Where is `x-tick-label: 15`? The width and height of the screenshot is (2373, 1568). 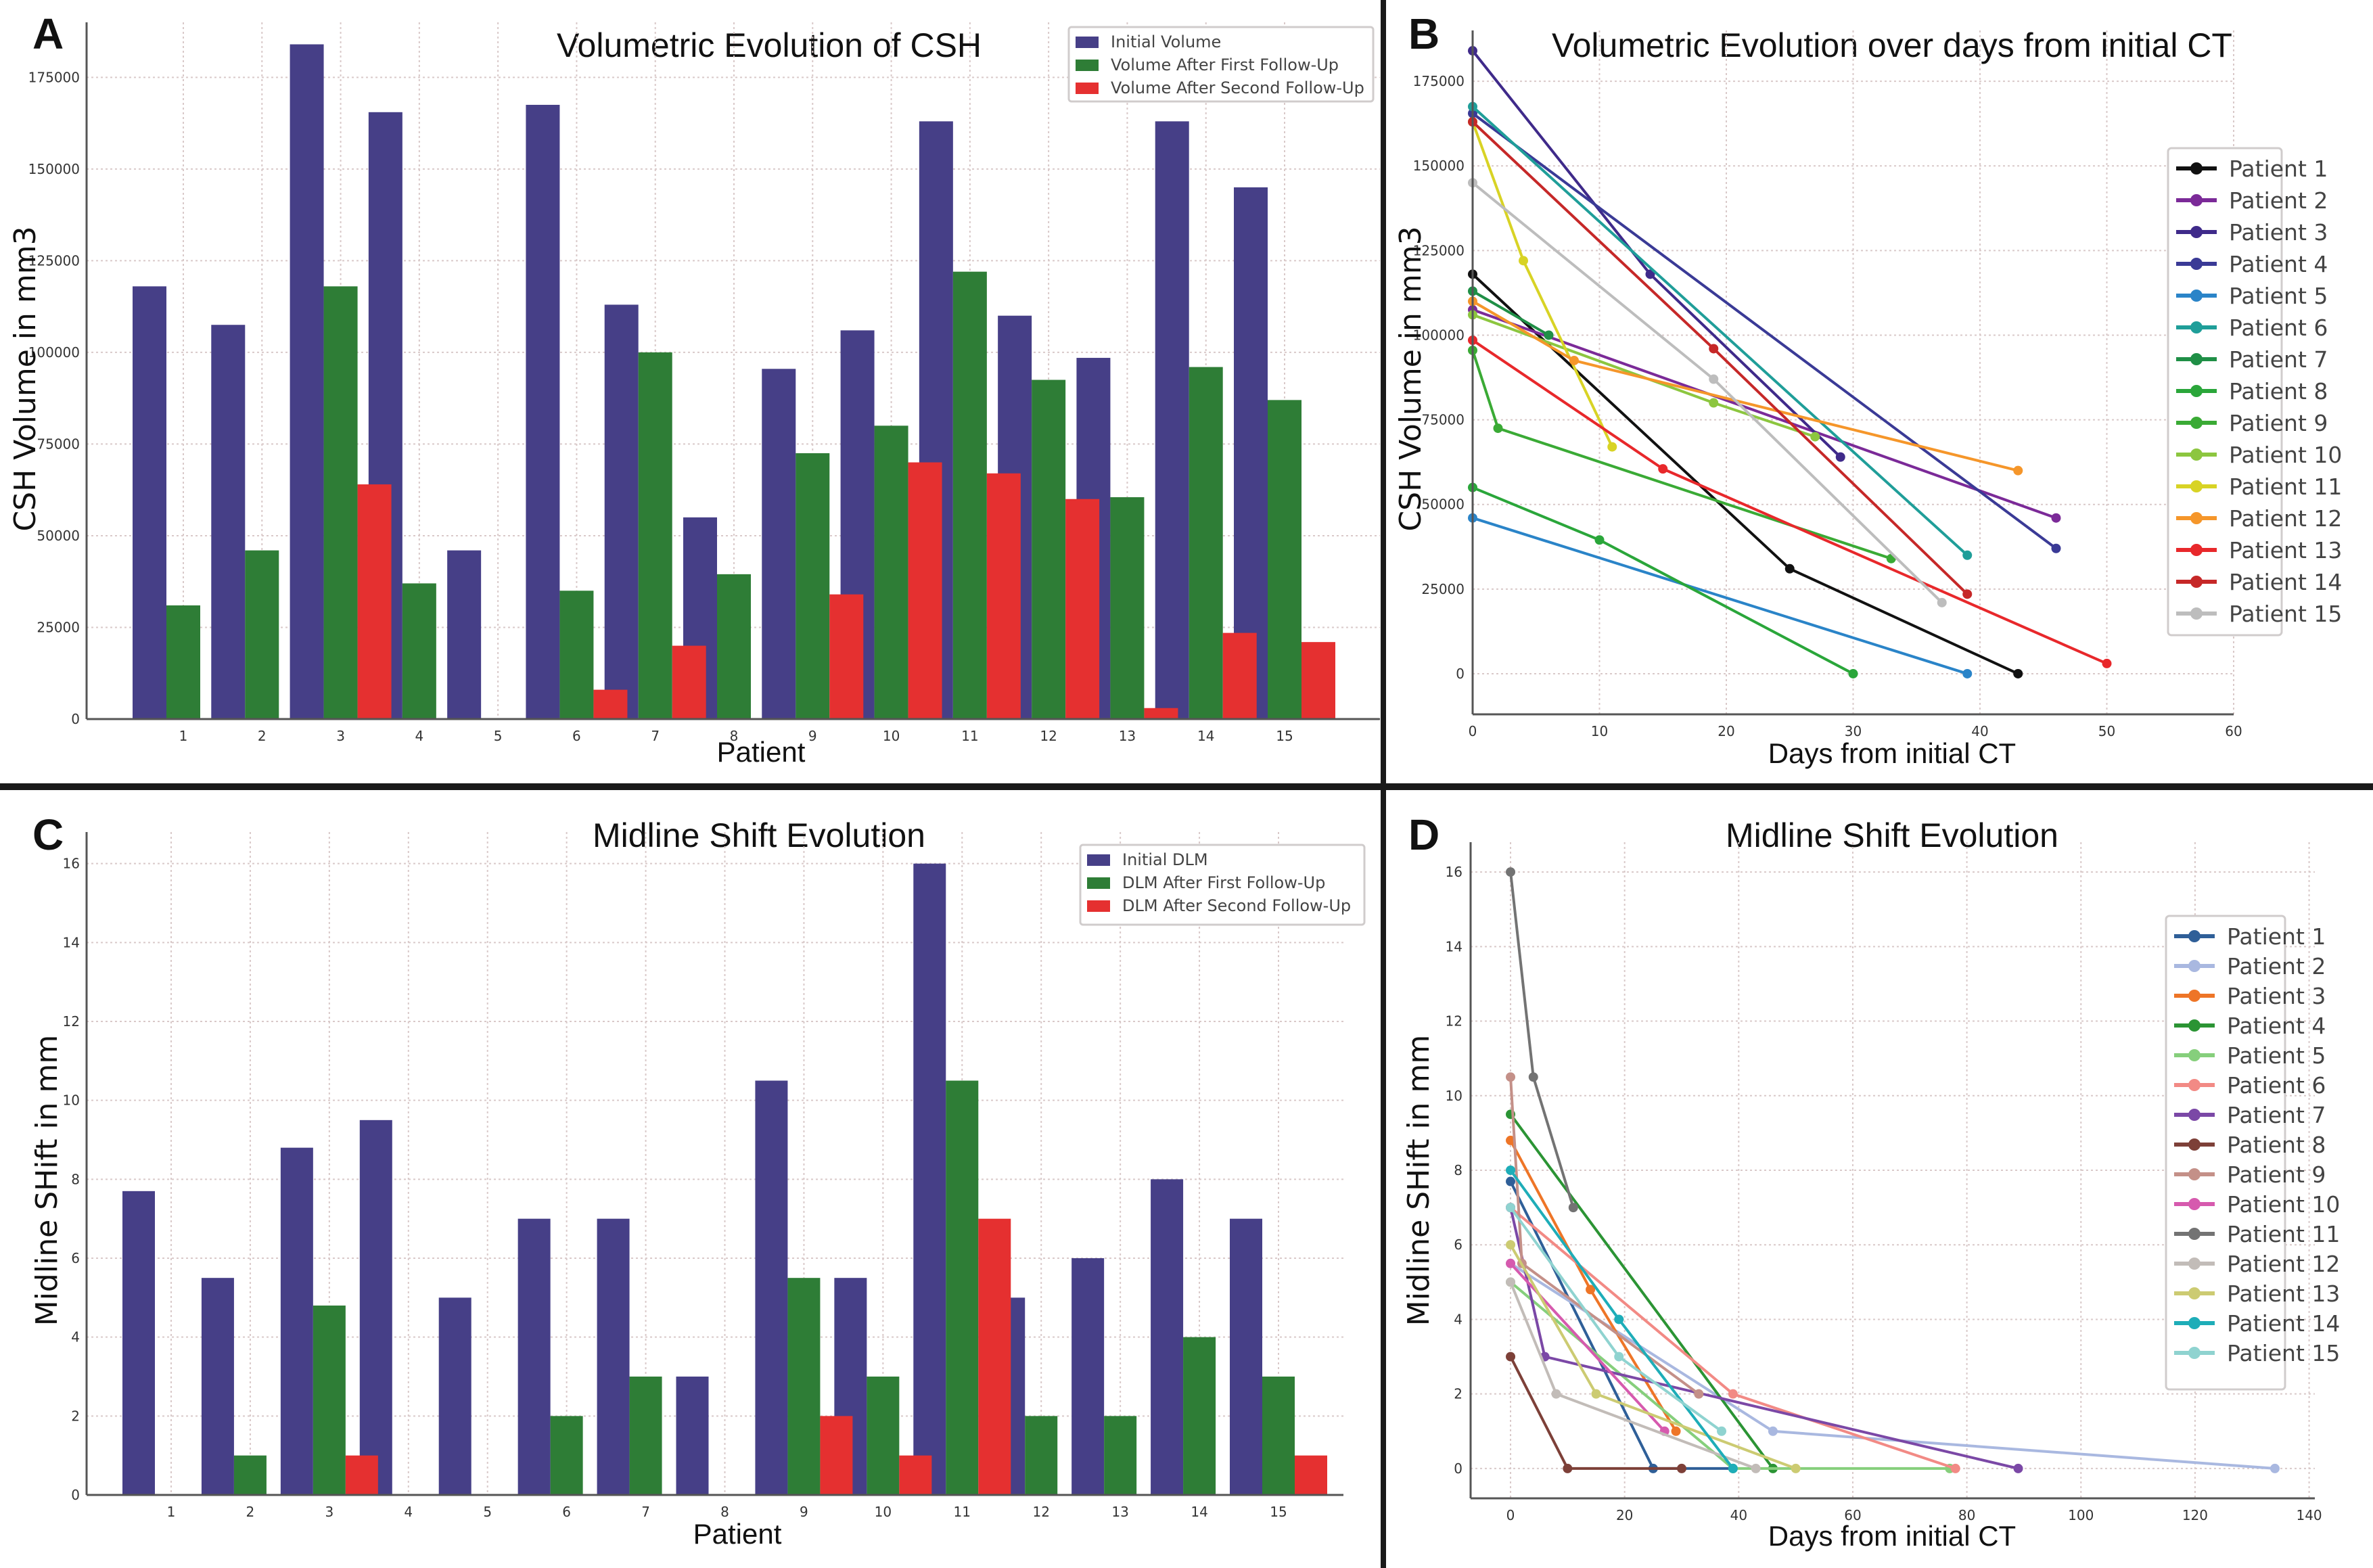
x-tick-label: 15 is located at coordinates (1278, 1512).